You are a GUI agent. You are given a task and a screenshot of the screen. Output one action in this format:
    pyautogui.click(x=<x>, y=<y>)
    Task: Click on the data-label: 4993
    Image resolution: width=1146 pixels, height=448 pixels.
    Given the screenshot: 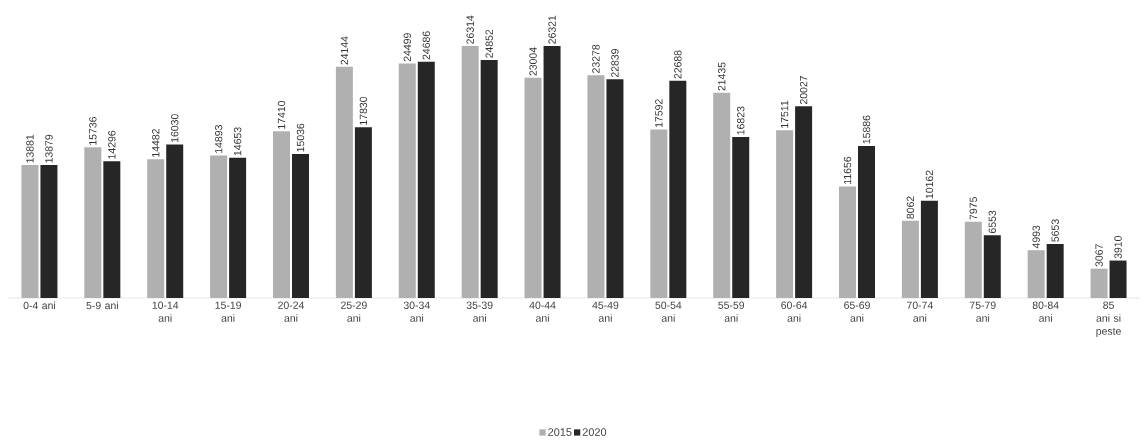 What is the action you would take?
    pyautogui.click(x=1036, y=237)
    